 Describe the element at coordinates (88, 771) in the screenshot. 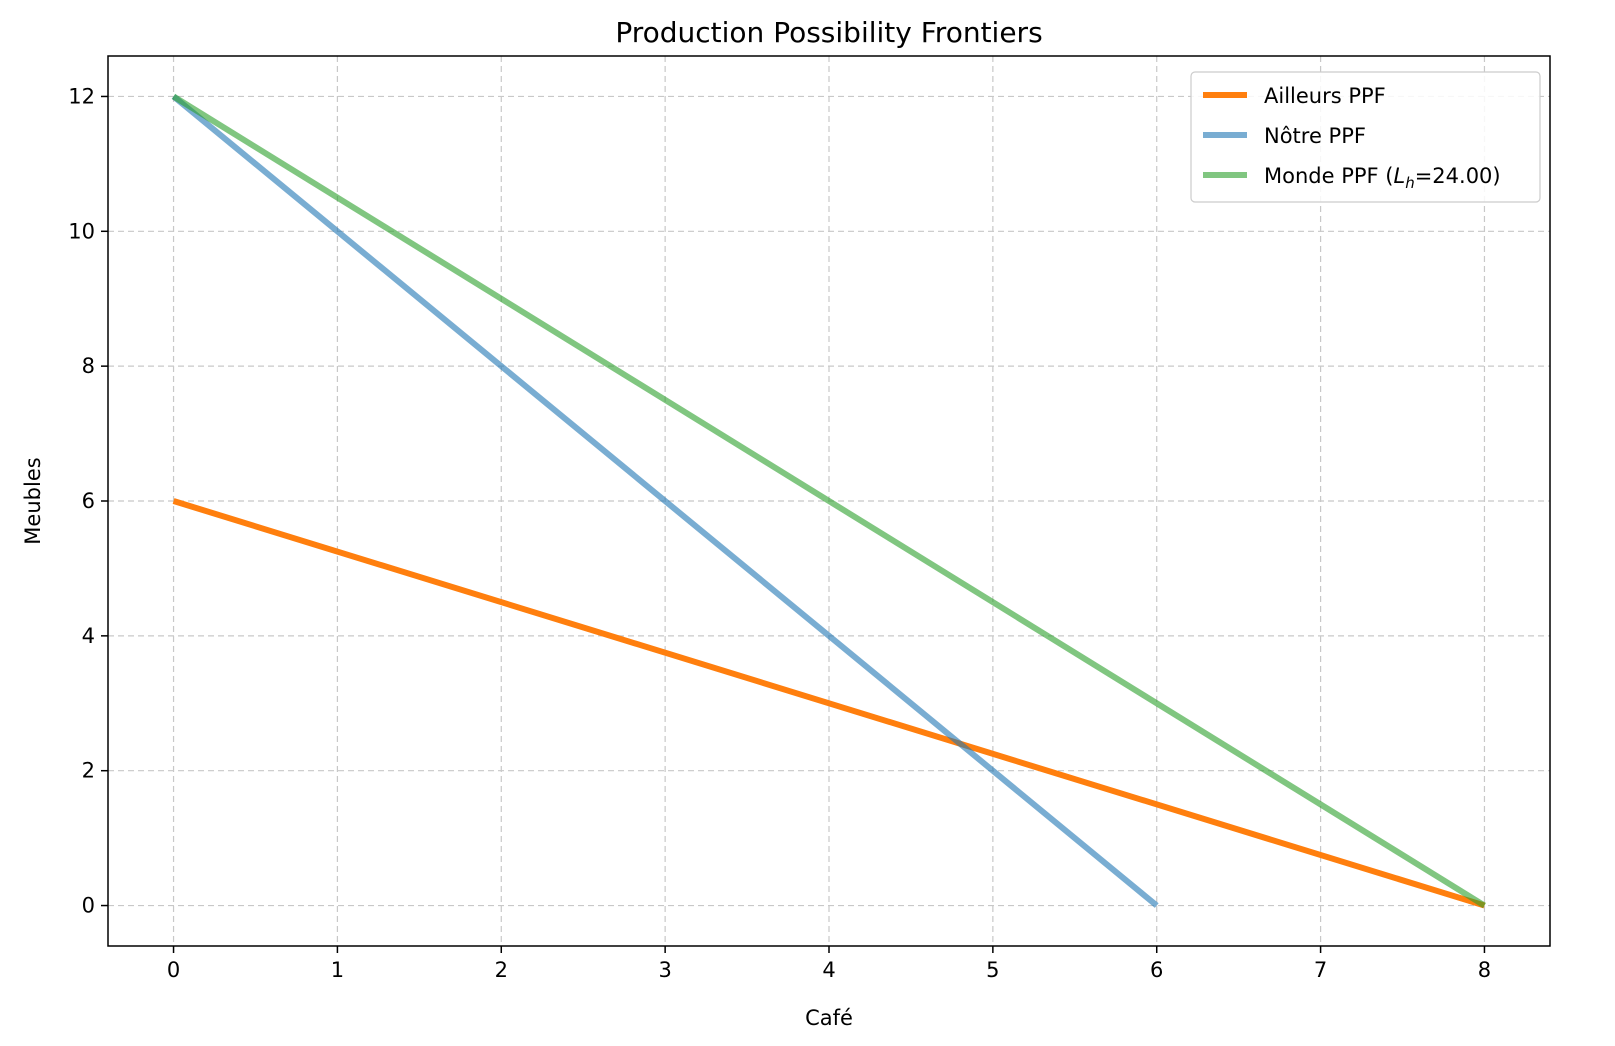

I see `y-tick-label: 2` at that location.